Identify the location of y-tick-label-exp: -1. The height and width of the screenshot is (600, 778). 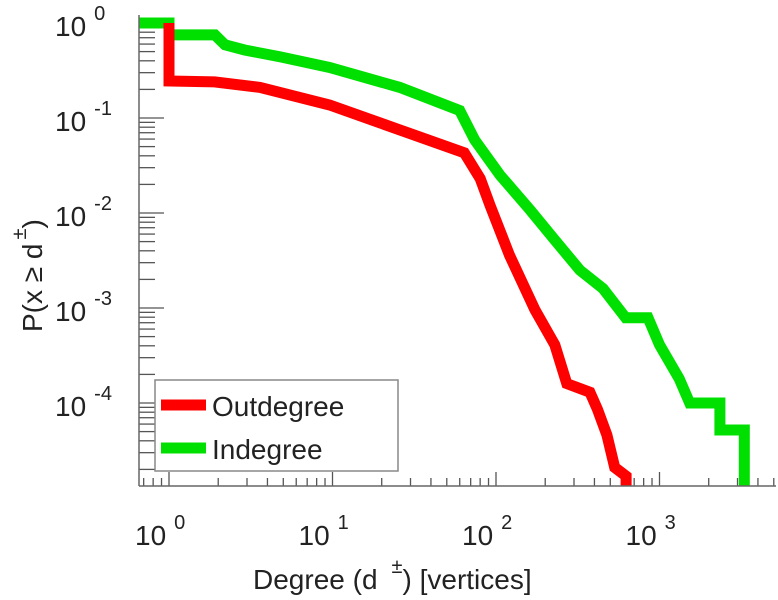
(103, 109).